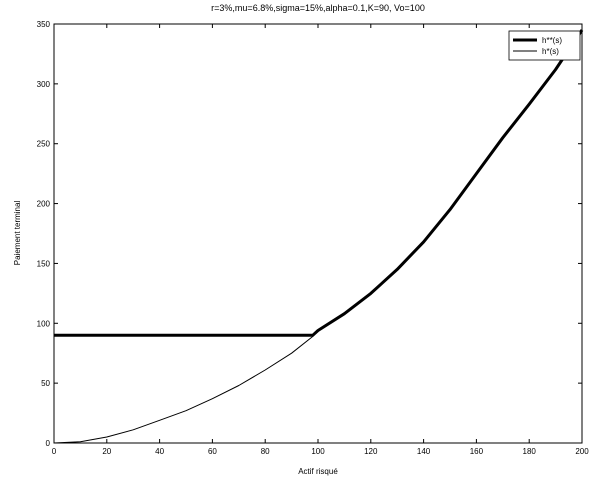 This screenshot has height=477, width=589. What do you see at coordinates (265, 451) in the screenshot?
I see `x-tick-label: 80` at bounding box center [265, 451].